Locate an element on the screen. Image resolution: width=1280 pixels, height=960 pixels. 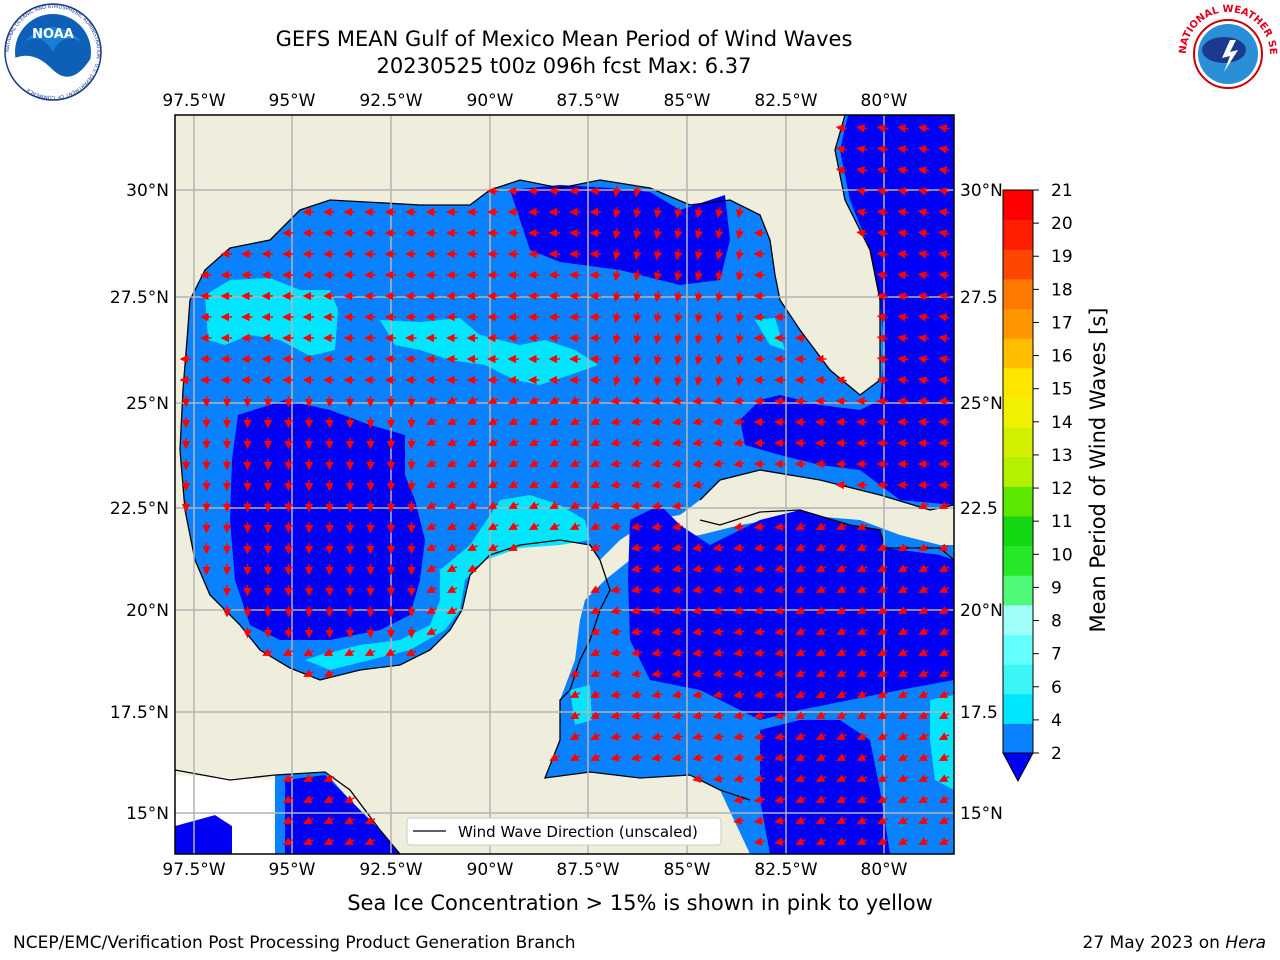
lon-tick-bottom: 97.5°W is located at coordinates (193, 870).